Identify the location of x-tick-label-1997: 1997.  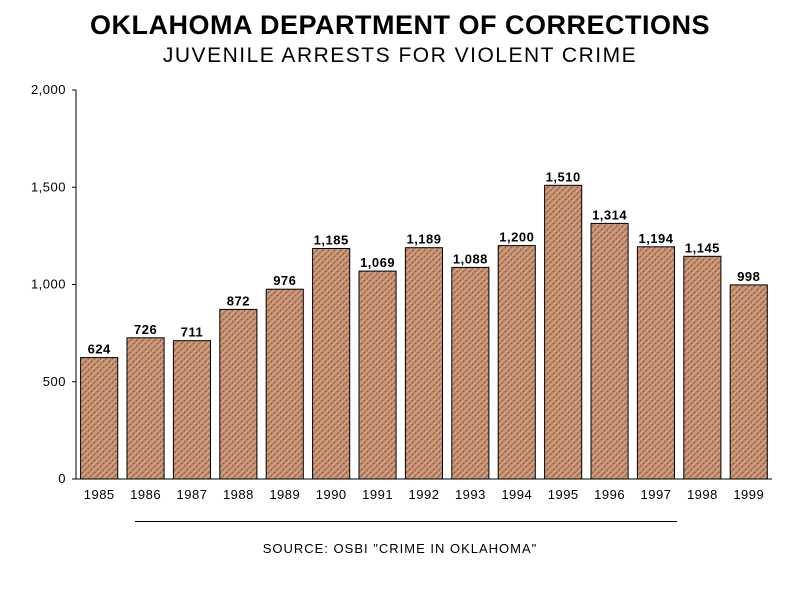
(656, 494).